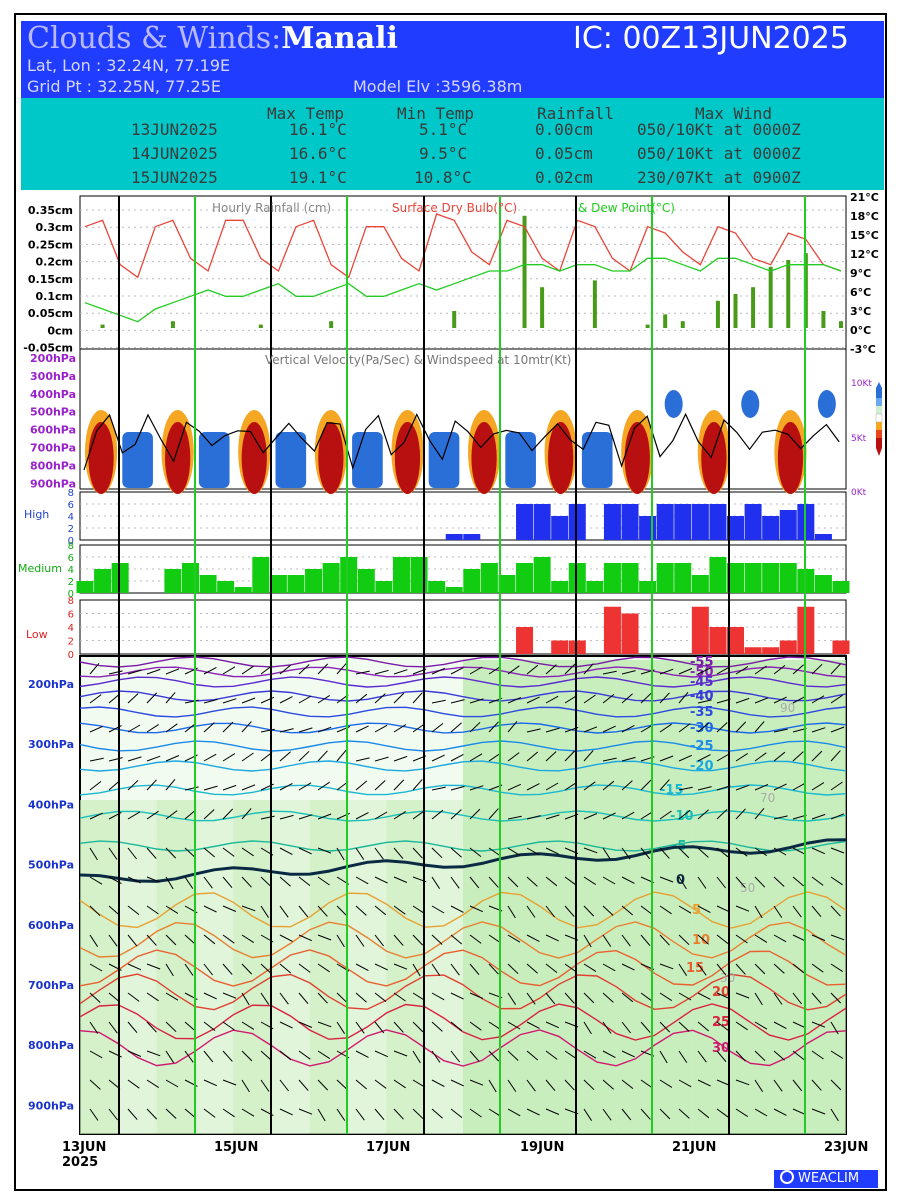  Describe the element at coordinates (339, 38) in the screenshot. I see `location-name: Manali` at that location.